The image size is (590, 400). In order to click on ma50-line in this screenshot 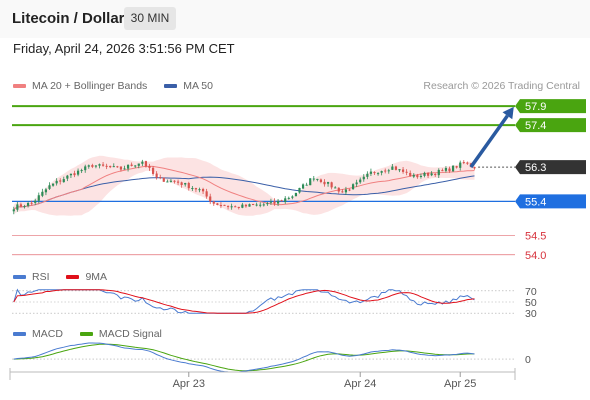, I will do `click(244, 192)`.